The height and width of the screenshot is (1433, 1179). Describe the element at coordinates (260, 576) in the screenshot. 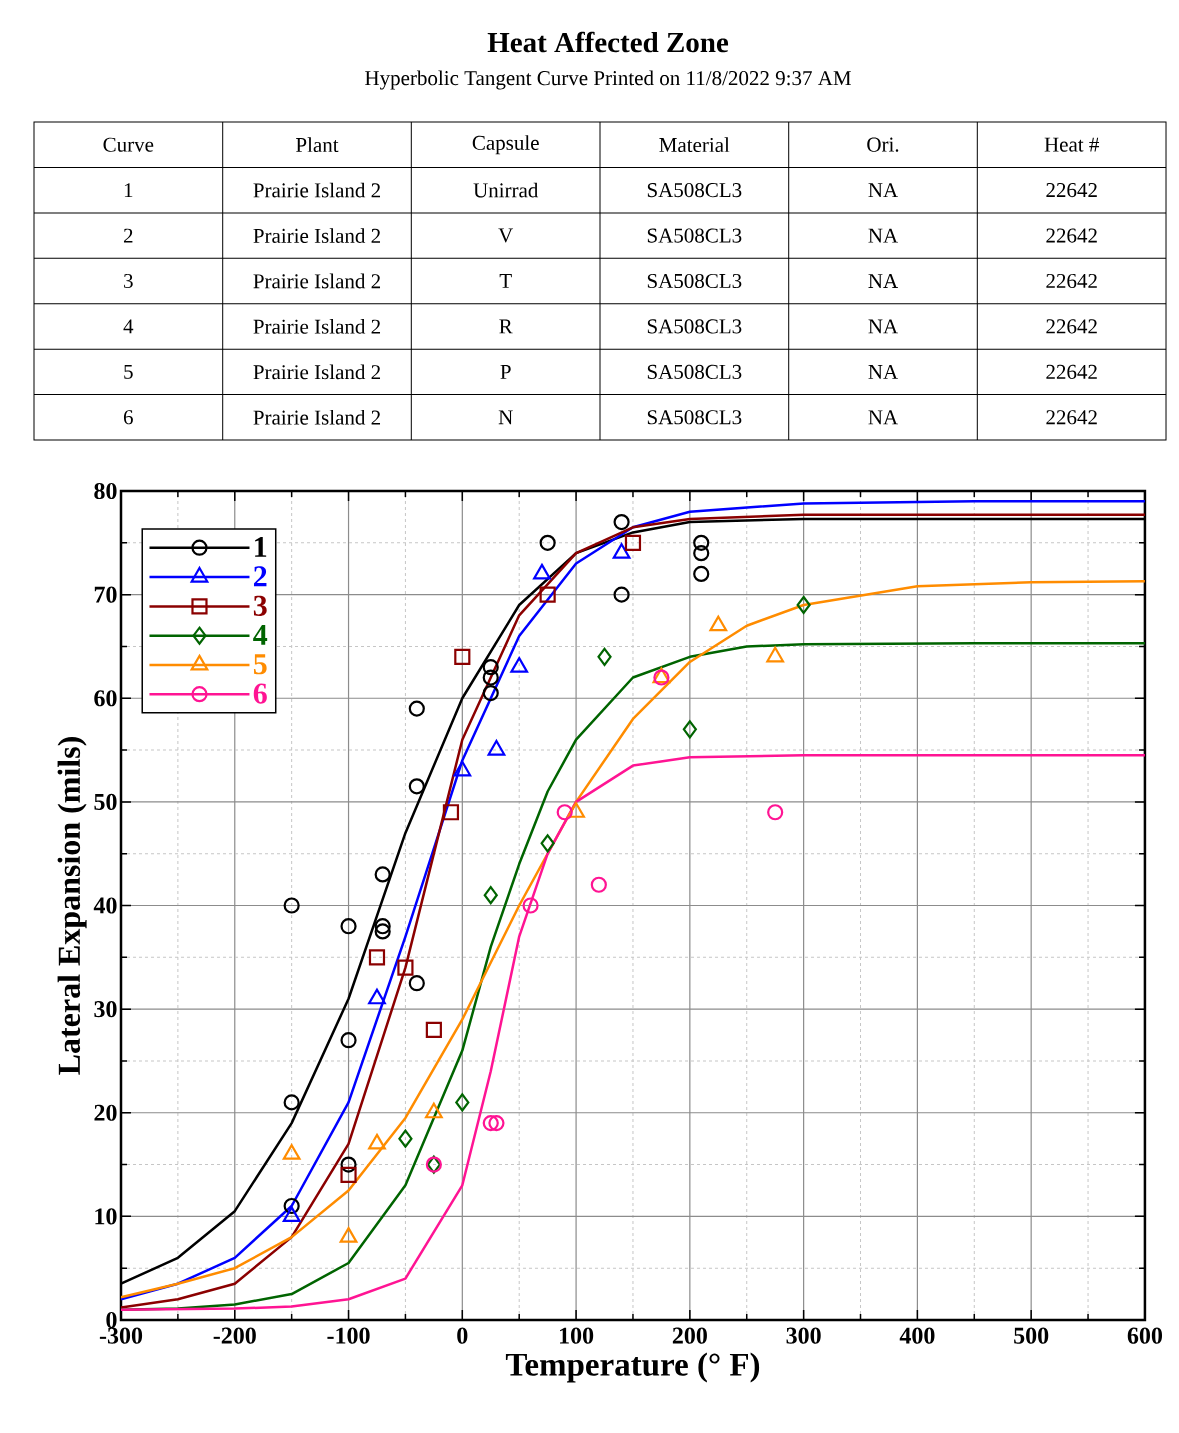

I see `legend-label: 2` at that location.